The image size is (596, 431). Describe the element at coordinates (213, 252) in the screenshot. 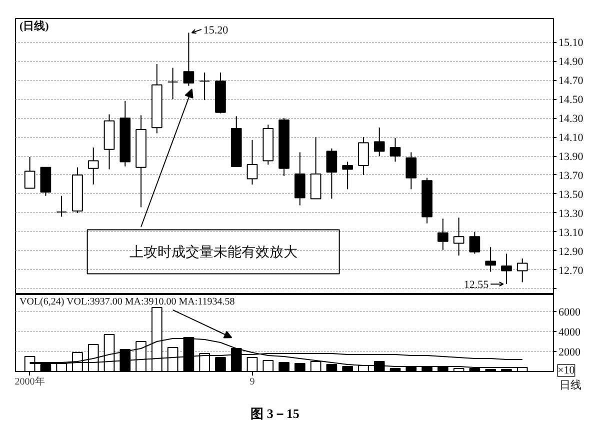

I see `annotation: 上攻时成交量未能有效放大` at that location.